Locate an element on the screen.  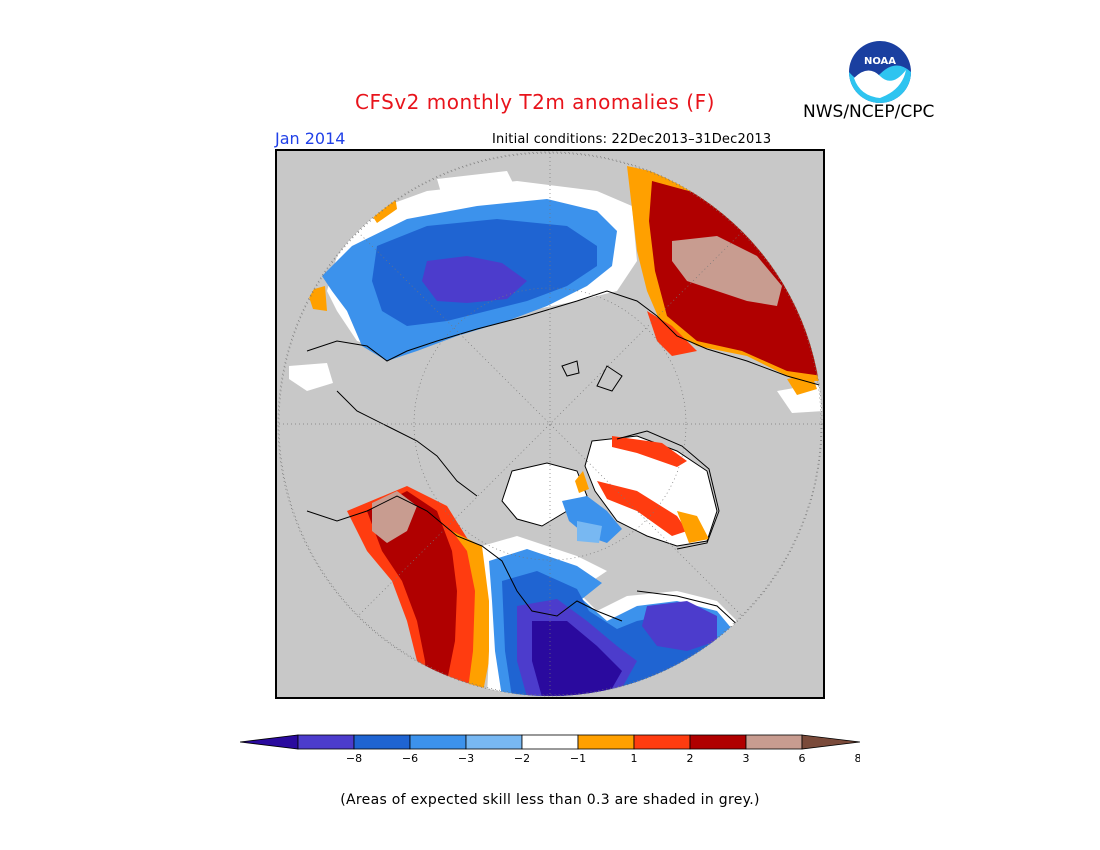
legend-tick-label: −3 is located at coordinates (466, 758).